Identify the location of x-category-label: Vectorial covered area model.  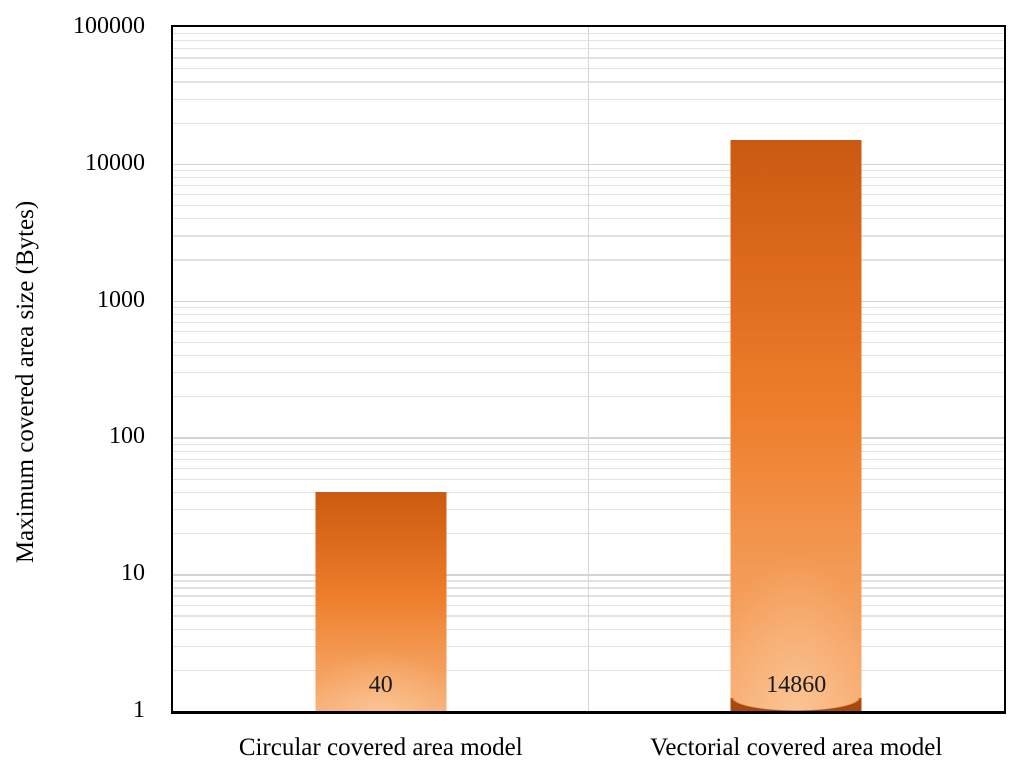
(796, 747).